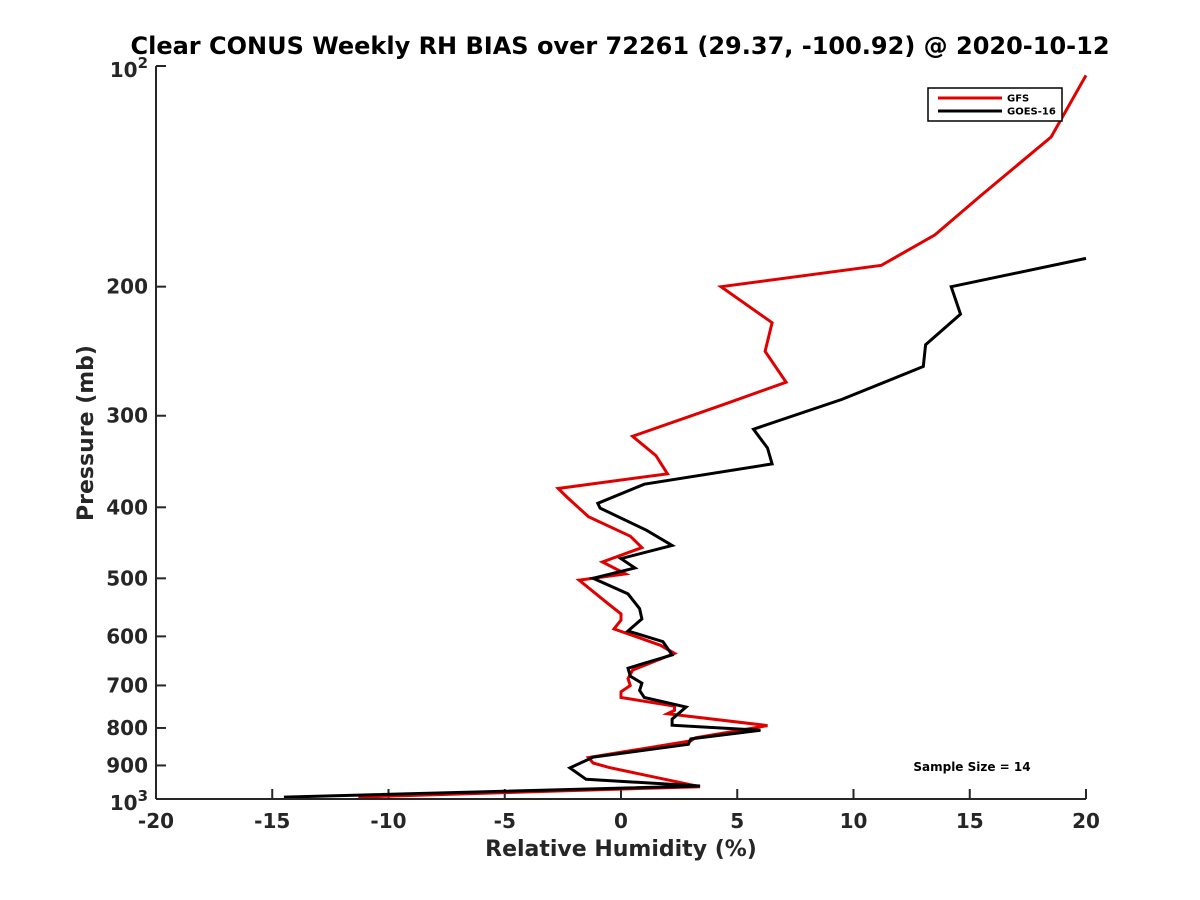 Image resolution: width=1200 pixels, height=900 pixels. I want to click on x-tick-label: -15, so click(272, 821).